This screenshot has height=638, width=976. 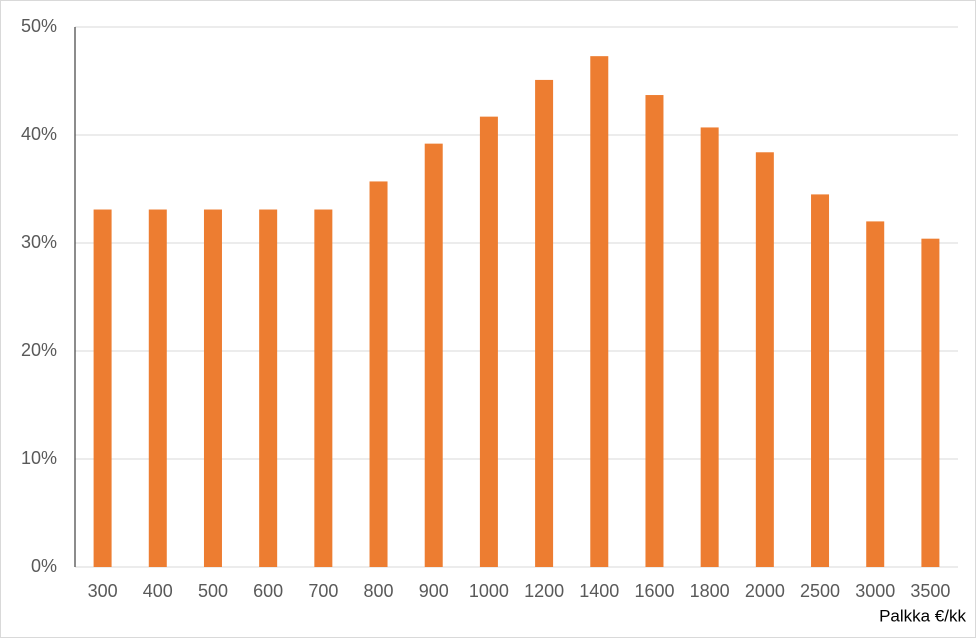 What do you see at coordinates (379, 591) in the screenshot?
I see `x-tick-label: 800` at bounding box center [379, 591].